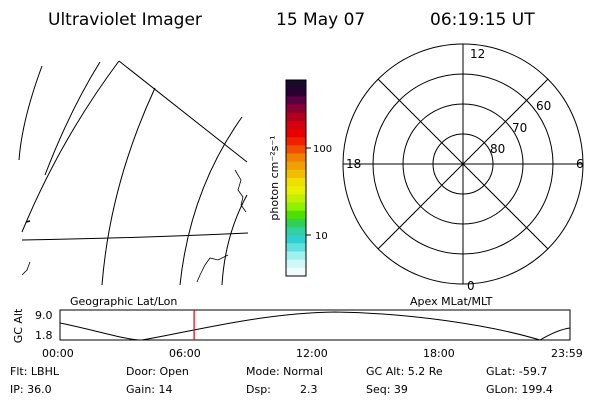 The width and height of the screenshot is (600, 400). I want to click on status-seq: Seq: 39, so click(387, 389).